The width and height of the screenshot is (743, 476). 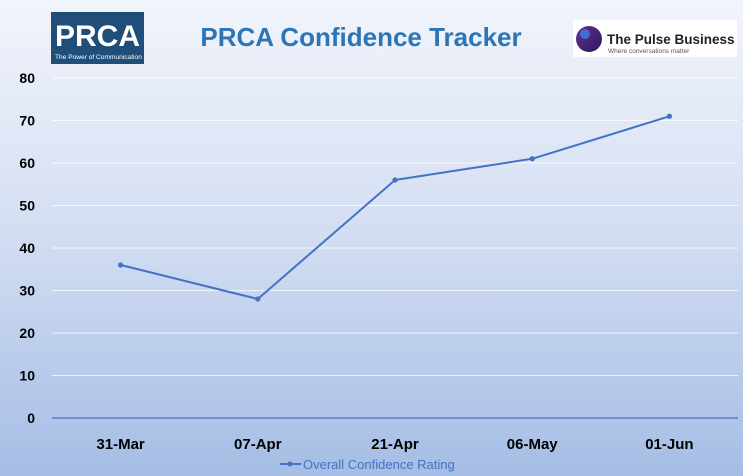 What do you see at coordinates (27, 163) in the screenshot?
I see `y-tick-label: 60` at bounding box center [27, 163].